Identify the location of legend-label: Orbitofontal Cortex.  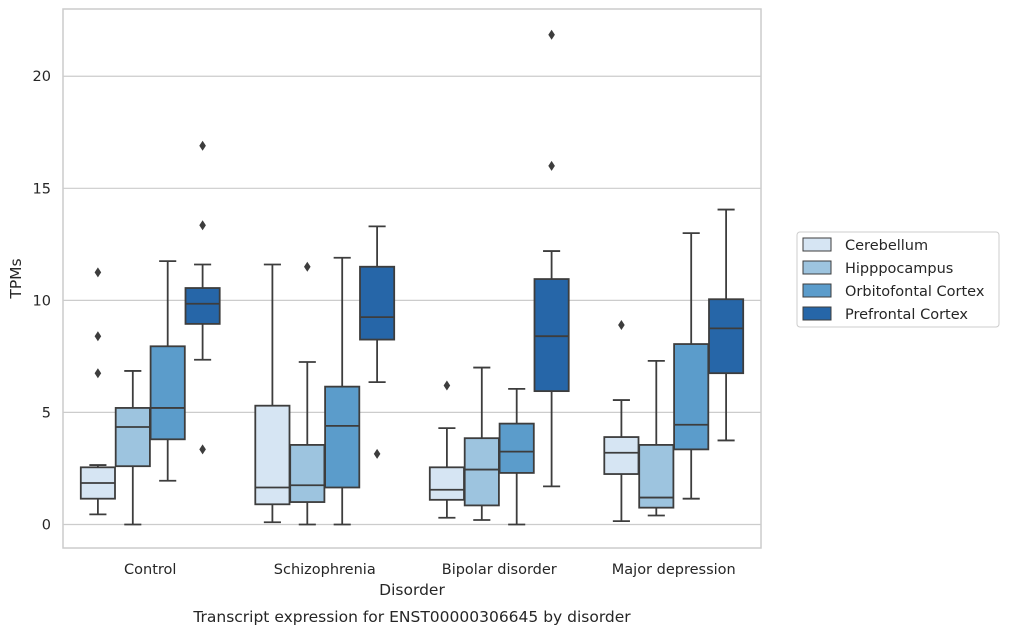
(915, 292).